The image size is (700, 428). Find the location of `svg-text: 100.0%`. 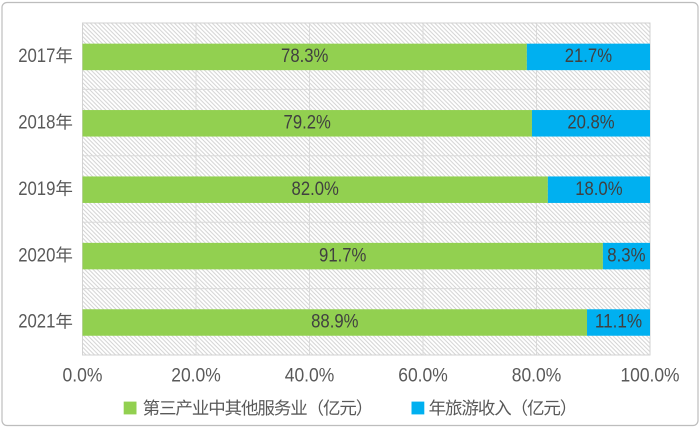

svg-text: 100.0% is located at coordinates (649, 376).